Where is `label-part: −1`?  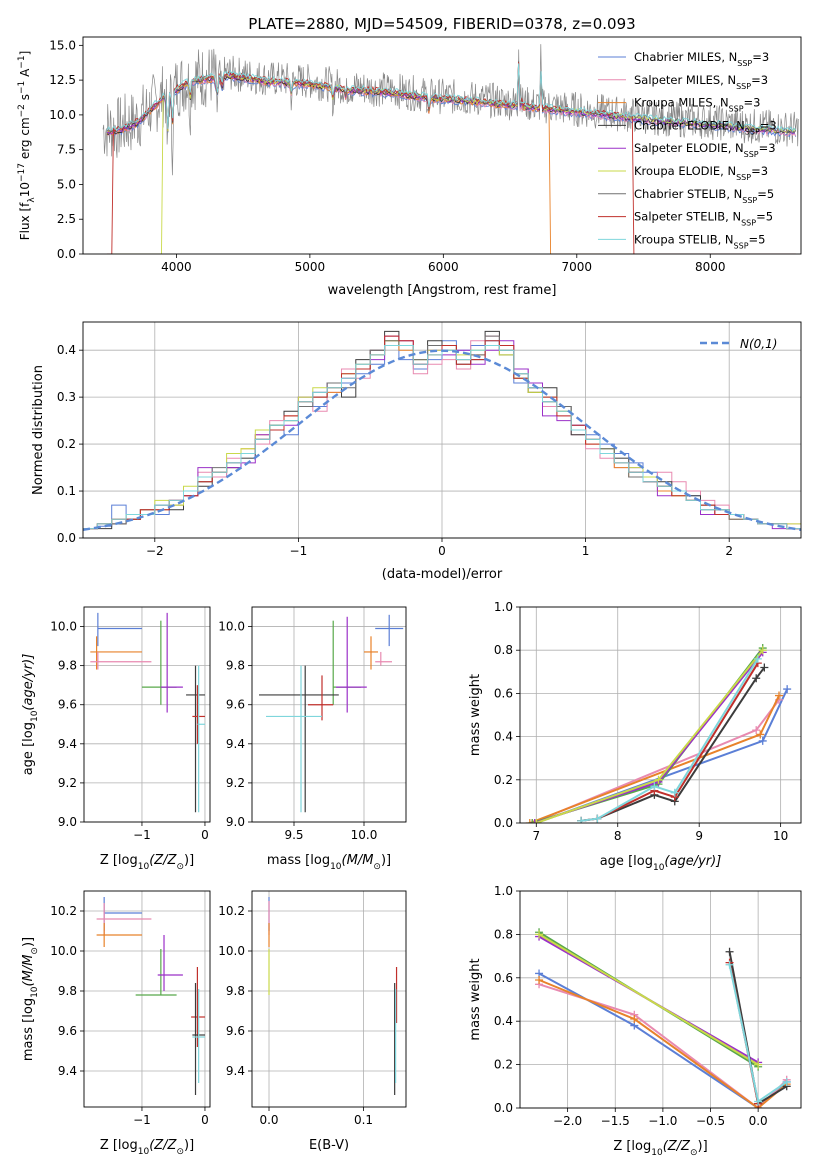
label-part: −1 is located at coordinates (22, 87).